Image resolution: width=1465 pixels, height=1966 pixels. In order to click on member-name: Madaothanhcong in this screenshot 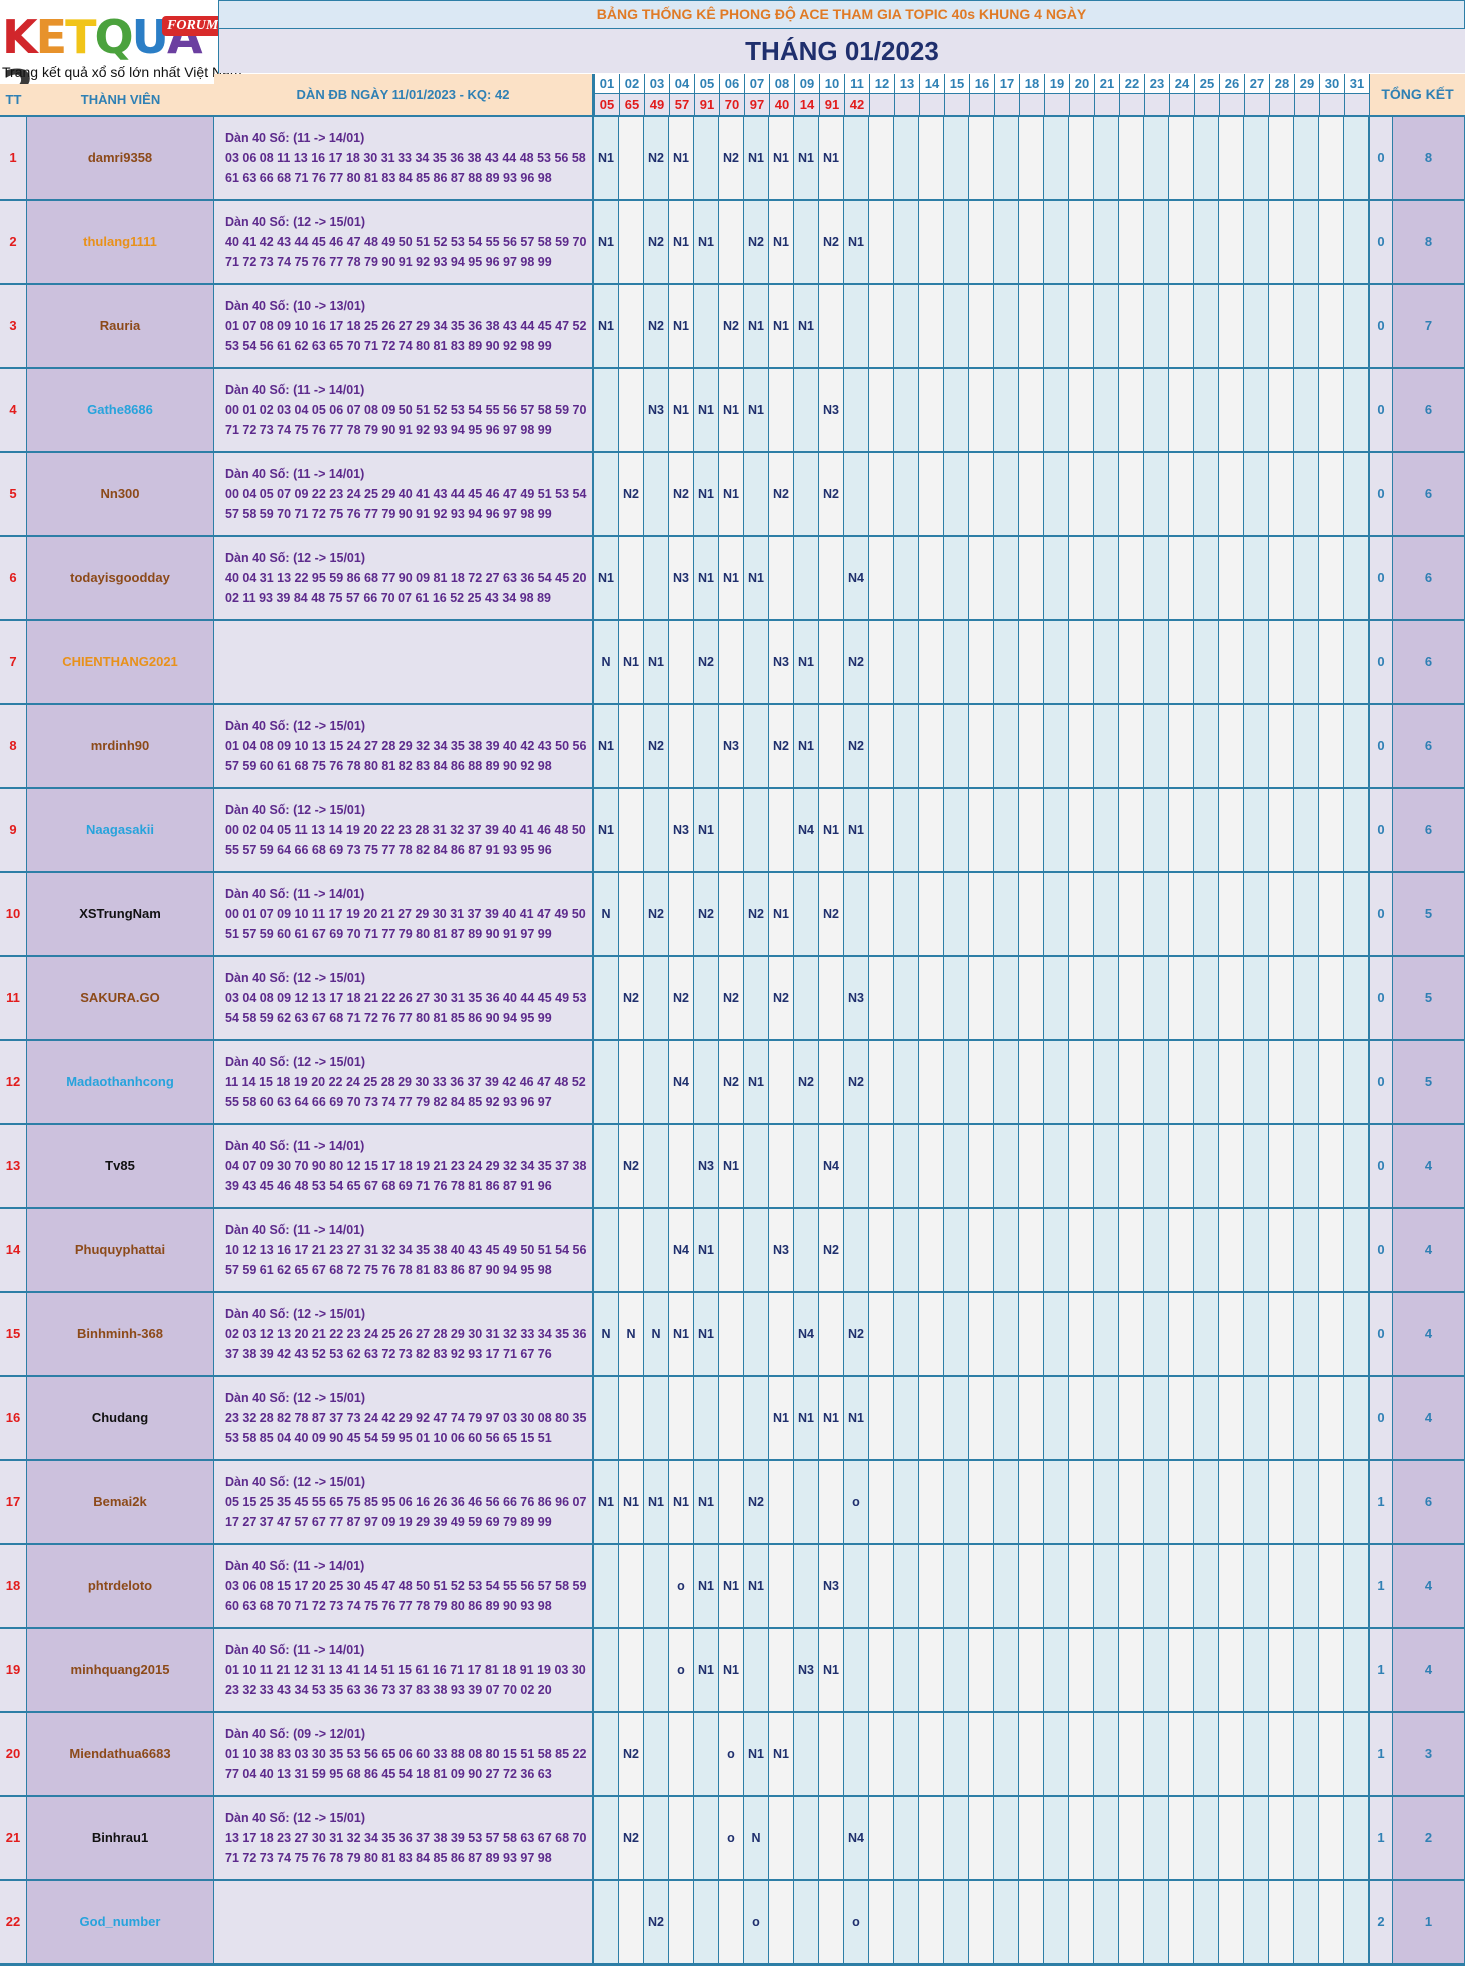, I will do `click(120, 1082)`.